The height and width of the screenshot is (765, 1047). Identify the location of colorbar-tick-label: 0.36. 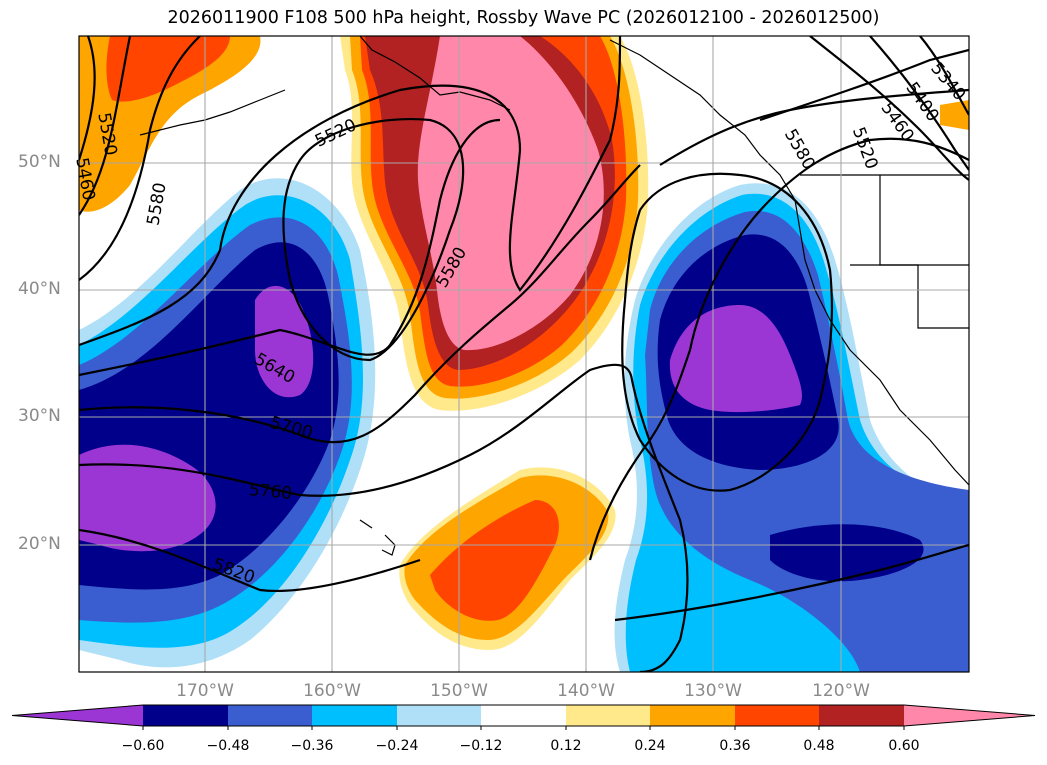
(735, 746).